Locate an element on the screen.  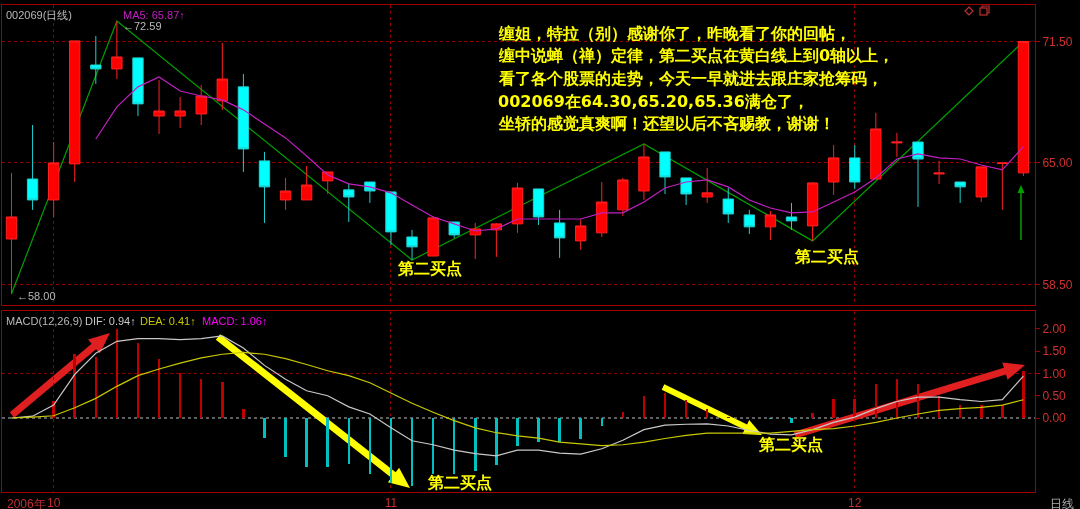
chart-title: 002069(日线) is located at coordinates (39, 15).